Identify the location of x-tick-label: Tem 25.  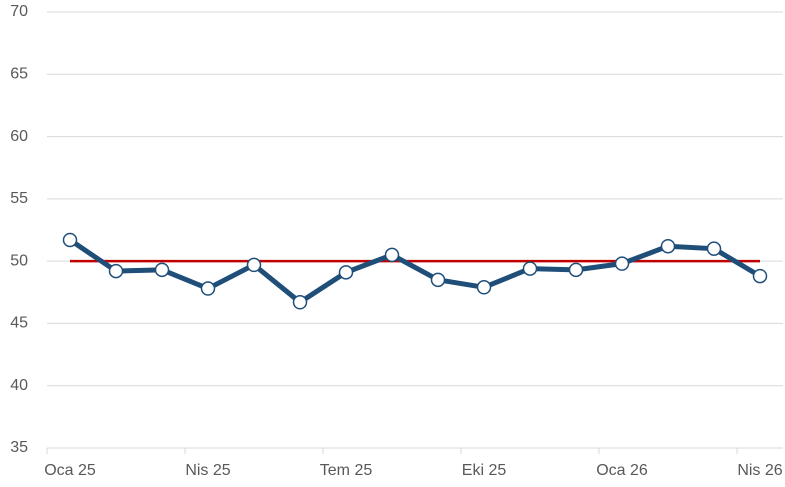
(346, 470).